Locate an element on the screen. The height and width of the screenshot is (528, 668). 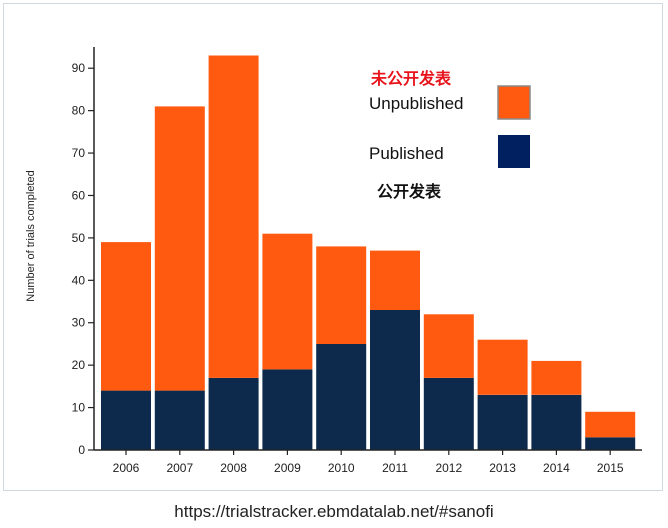
y-tick-label-60: 60 is located at coordinates (79, 195).